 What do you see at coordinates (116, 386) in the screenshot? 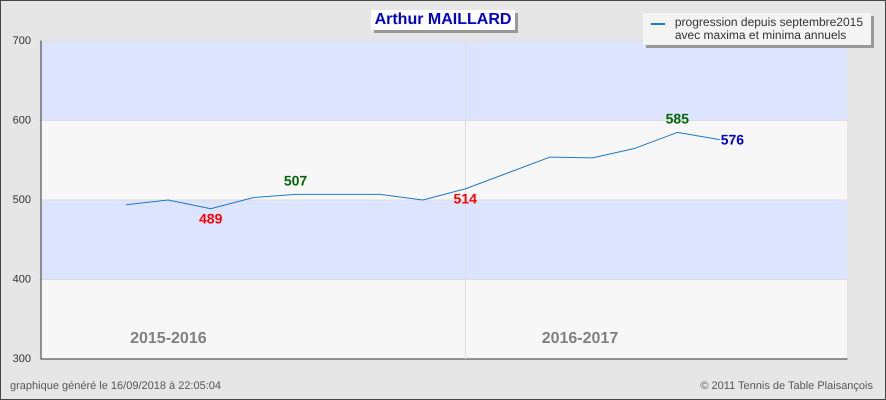
I see `text: graphique généré le 16/09/2018 à 22:05:04` at bounding box center [116, 386].